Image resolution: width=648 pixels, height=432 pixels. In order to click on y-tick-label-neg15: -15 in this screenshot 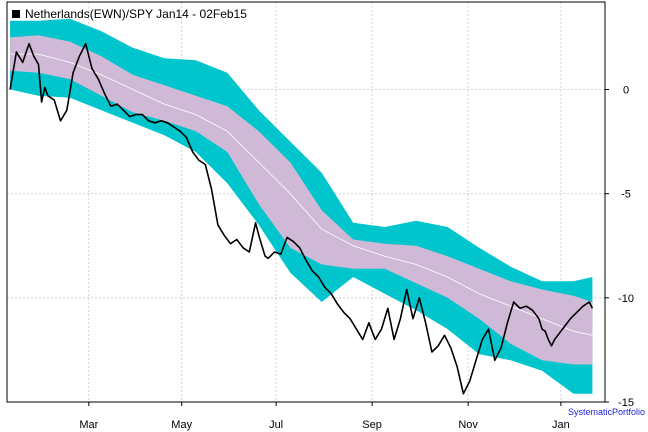, I will do `click(626, 403)`.